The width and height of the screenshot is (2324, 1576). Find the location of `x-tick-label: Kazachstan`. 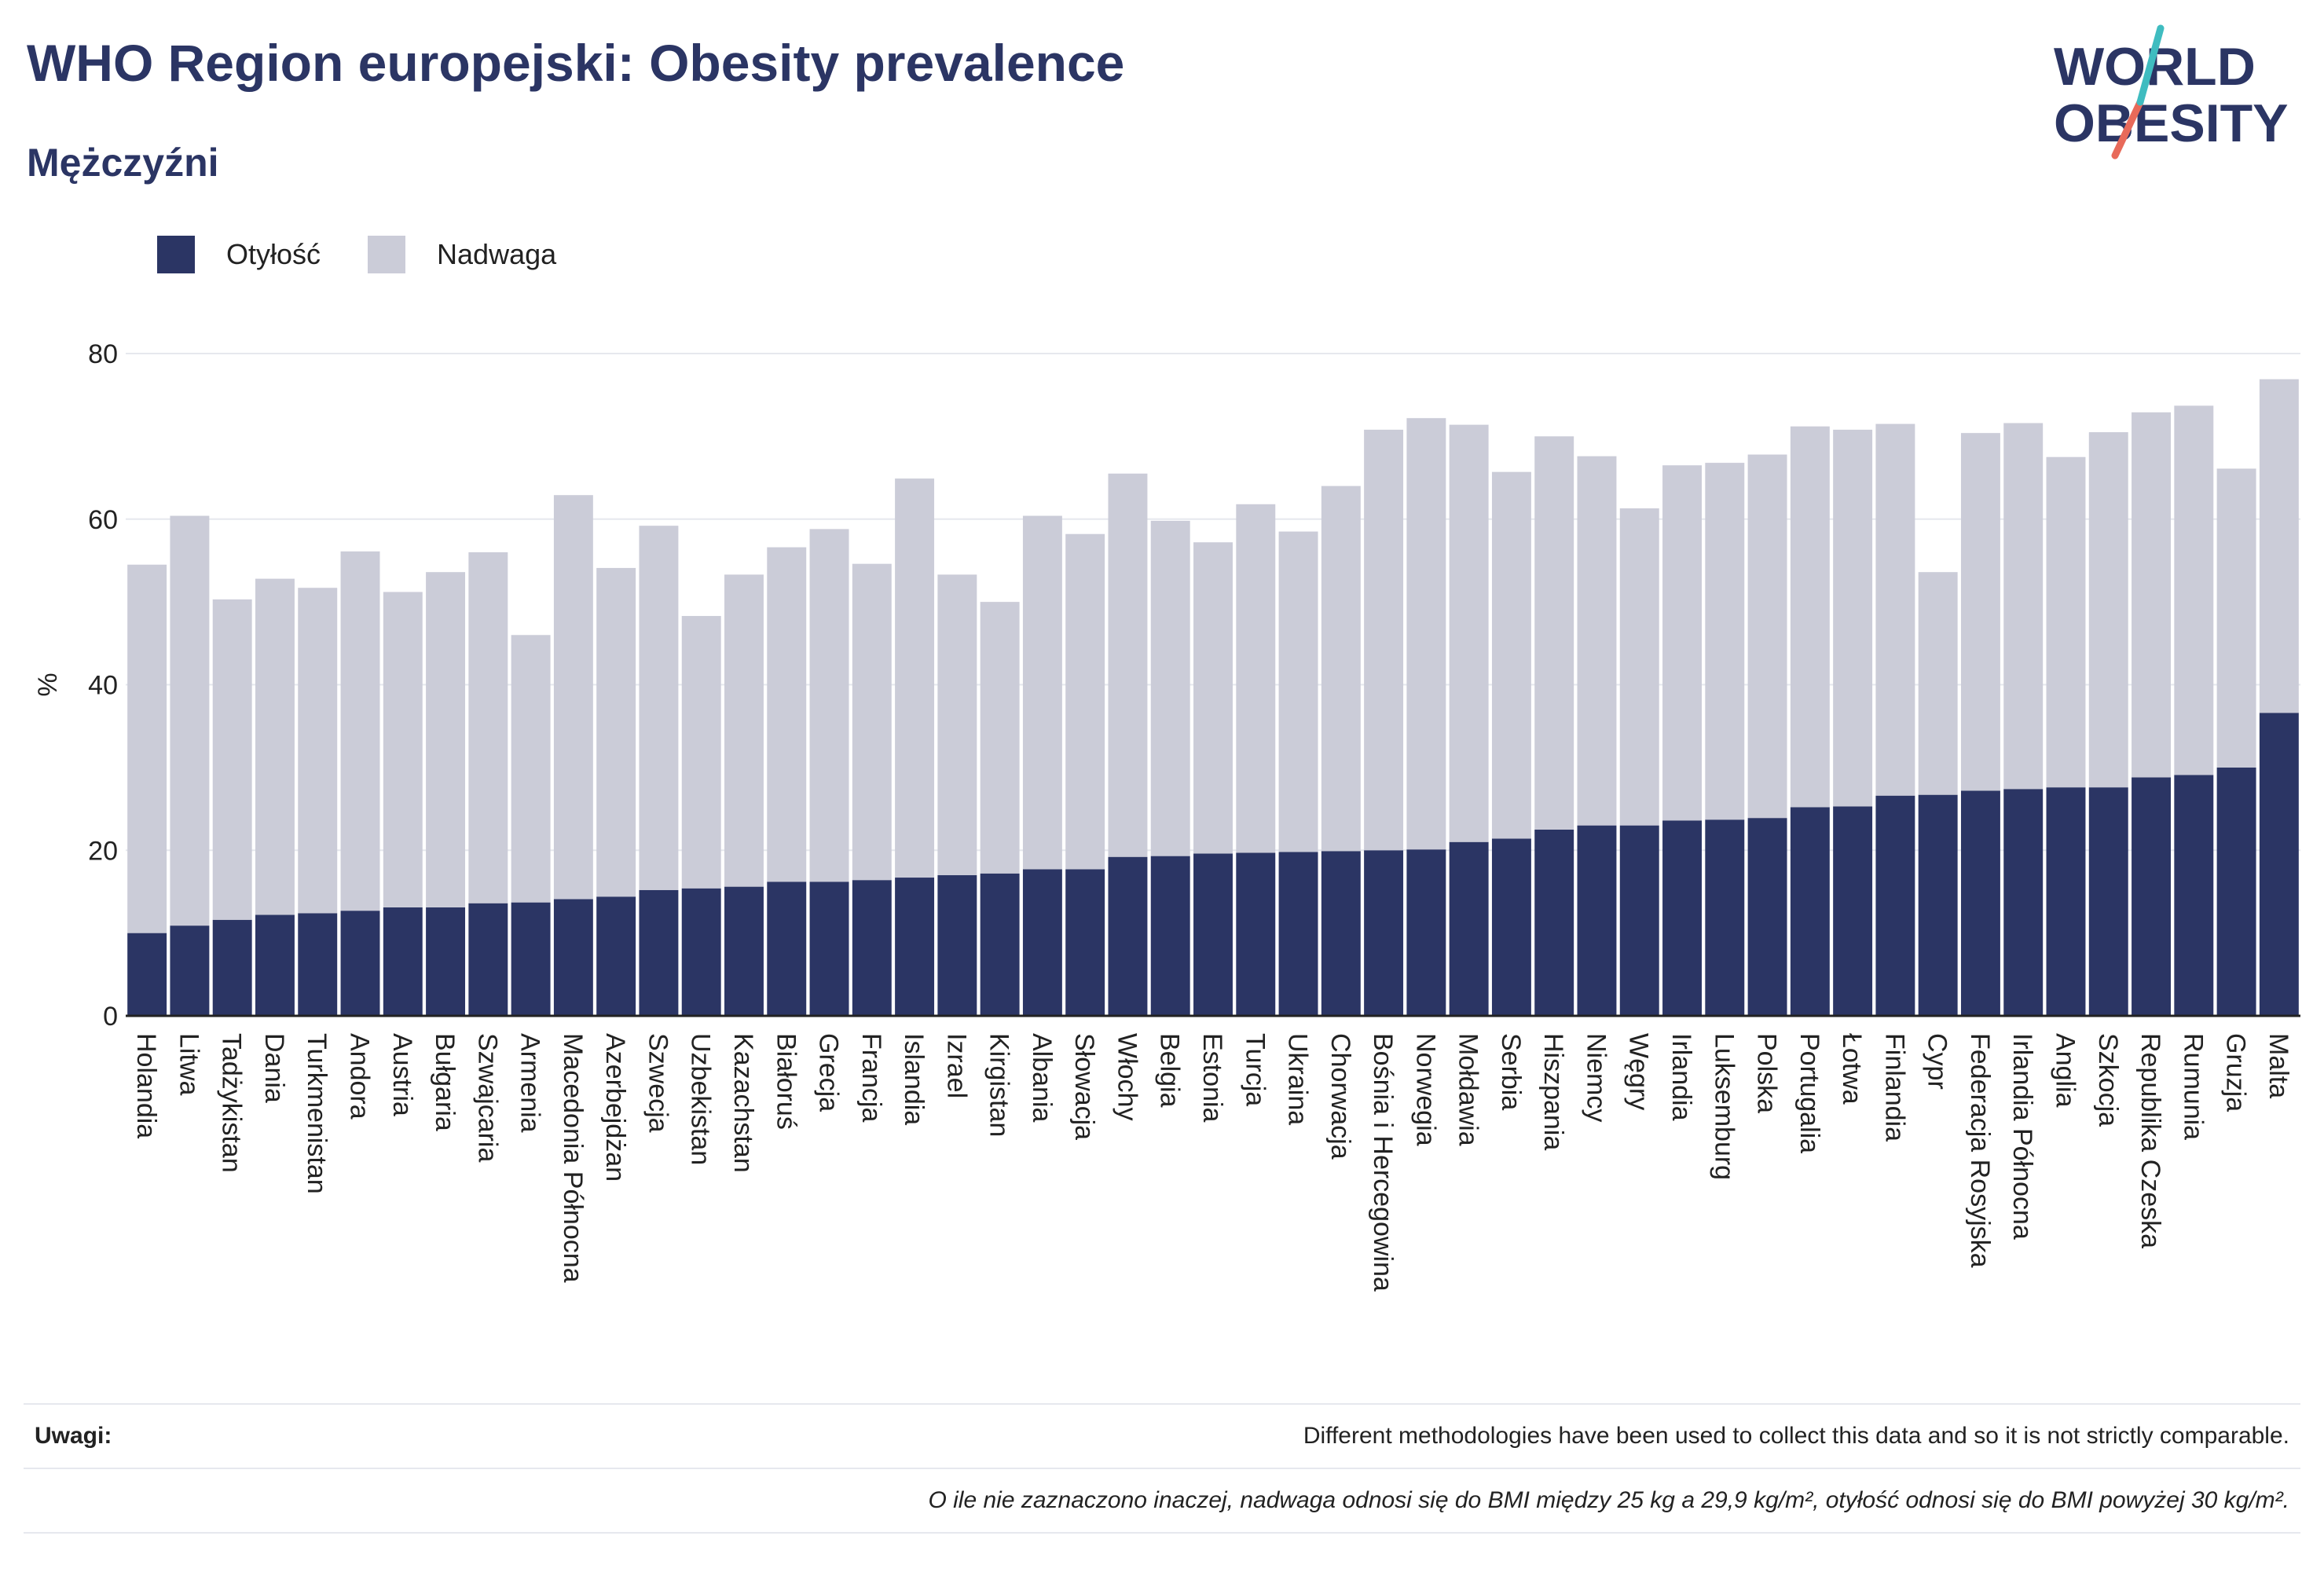

x-tick-label: Kazachstan is located at coordinates (743, 1103).